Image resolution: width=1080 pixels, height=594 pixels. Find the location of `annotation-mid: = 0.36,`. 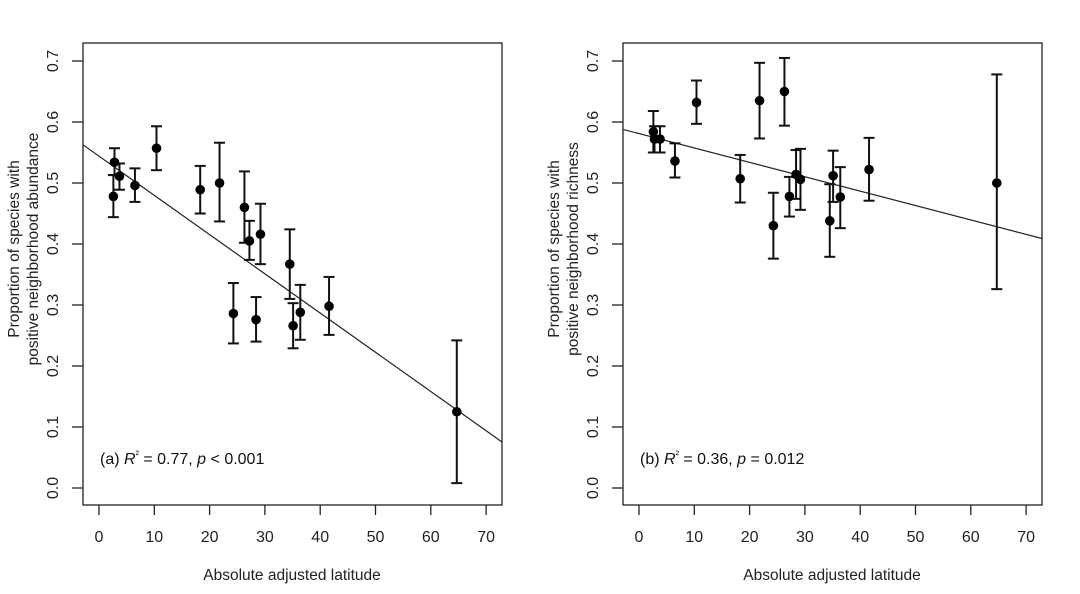

annotation-mid: = 0.36, is located at coordinates (708, 459).